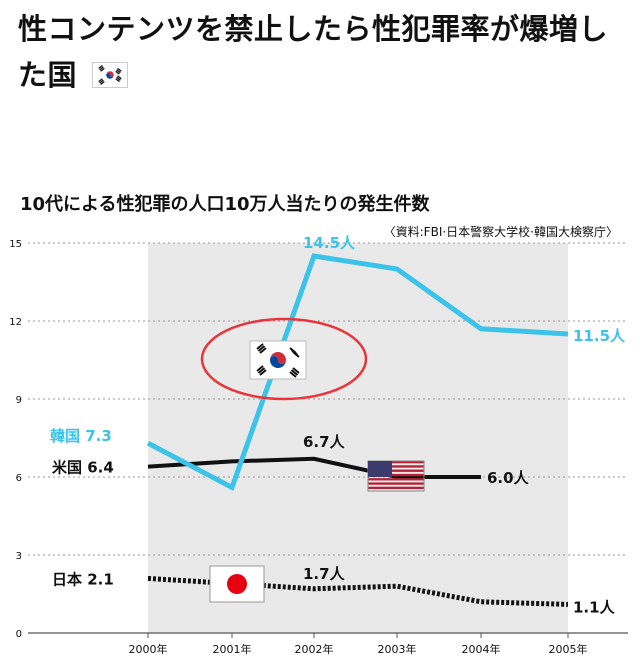  Describe the element at coordinates (501, 231) in the screenshot. I see `chart-source: 〈資料:FBI·日本警察大学校·韓国大検察庁〉` at that location.